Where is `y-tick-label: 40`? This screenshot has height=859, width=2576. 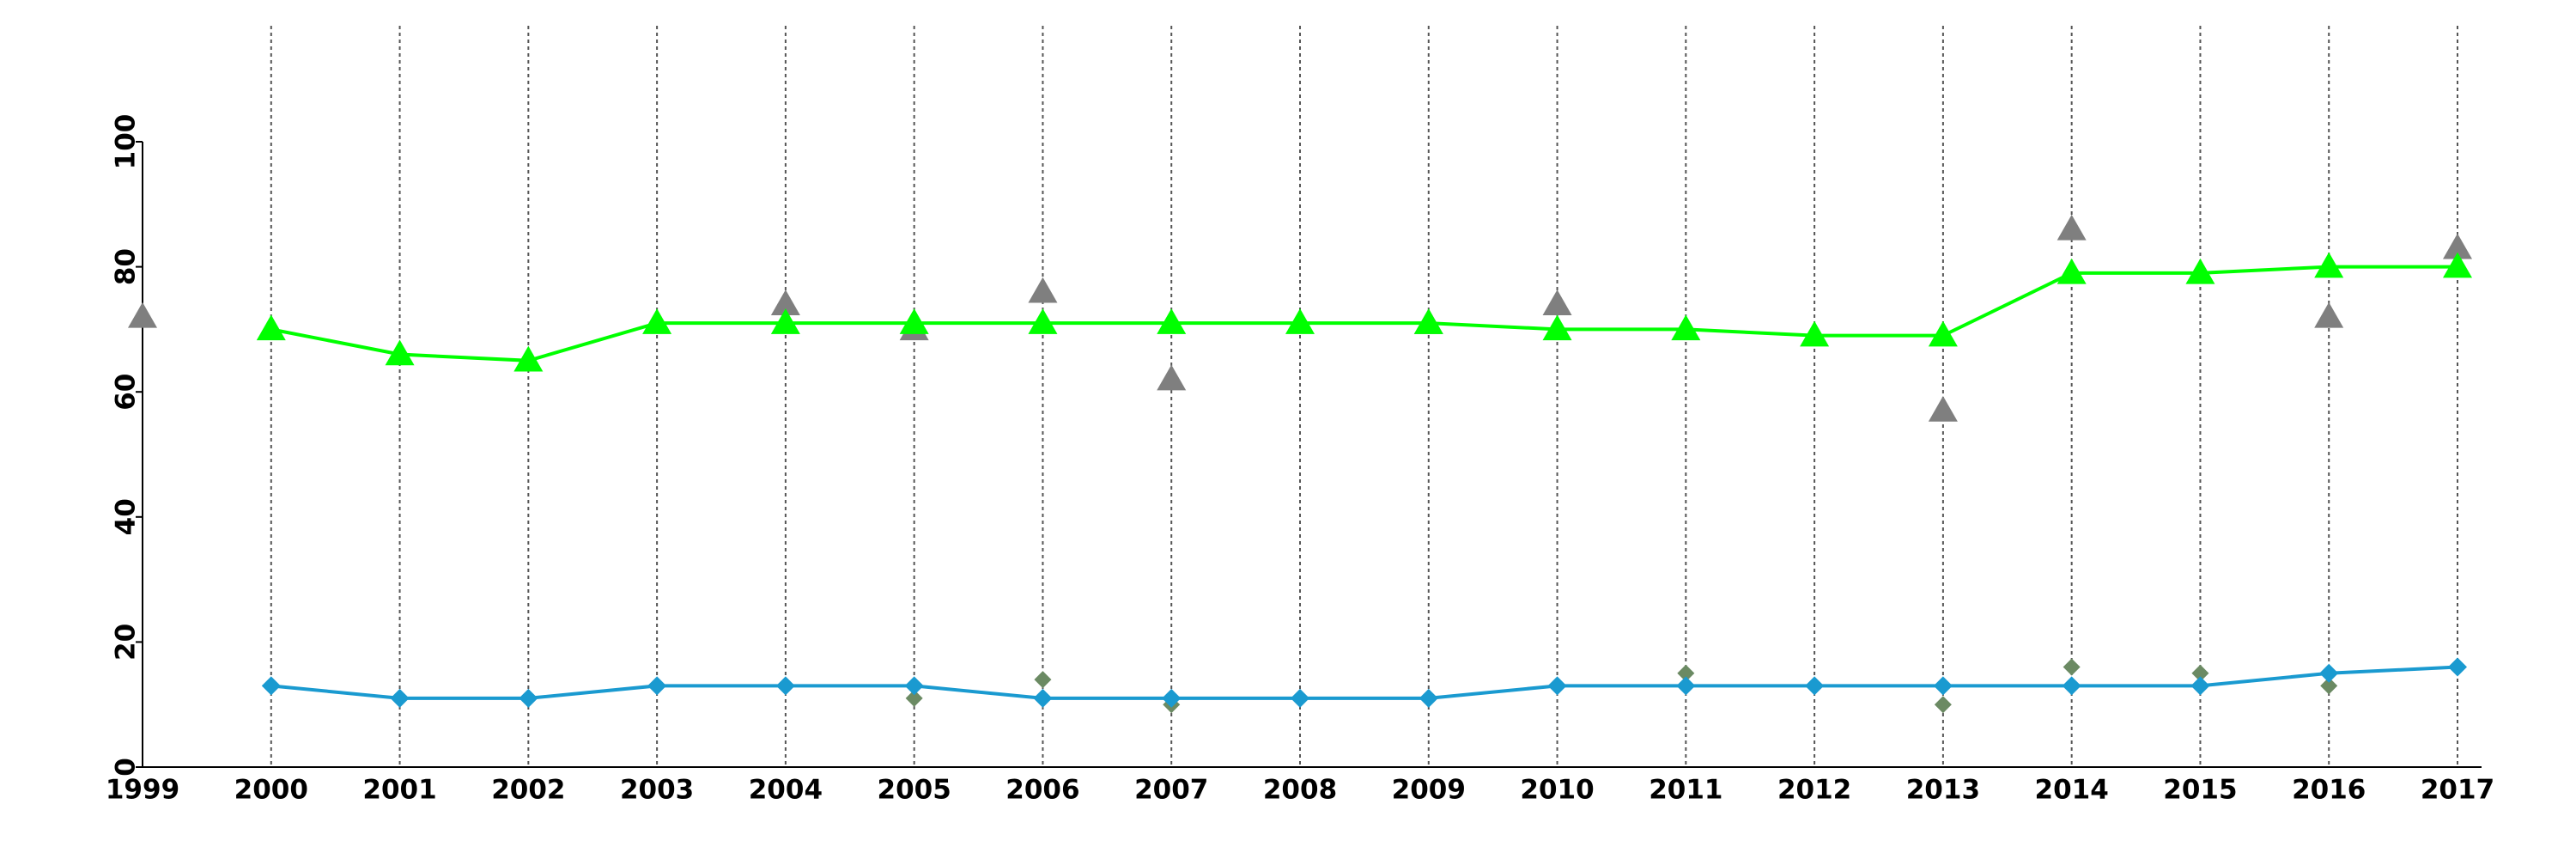
y-tick-label: 40 is located at coordinates (127, 516).